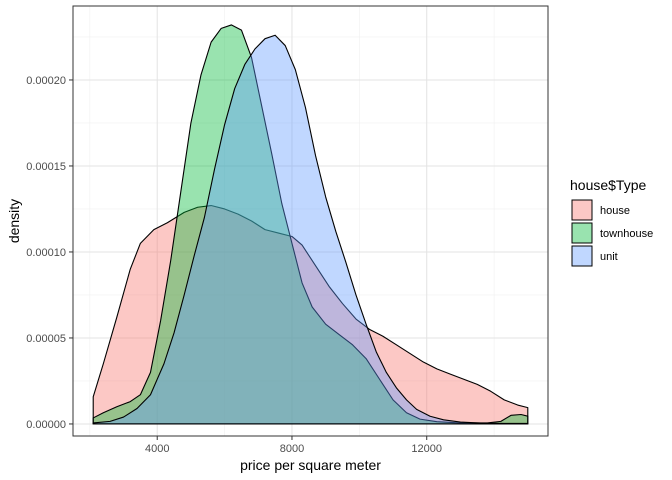 The height and width of the screenshot is (480, 672). I want to click on y-axis-title: density, so click(14, 221).